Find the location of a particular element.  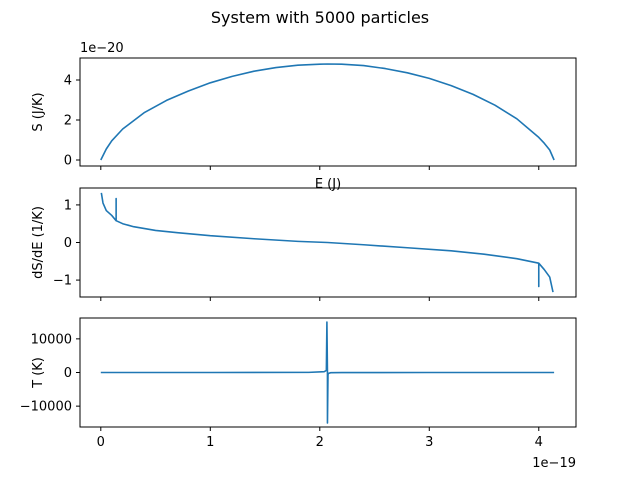

y-axis-label: T (K) is located at coordinates (38, 373).